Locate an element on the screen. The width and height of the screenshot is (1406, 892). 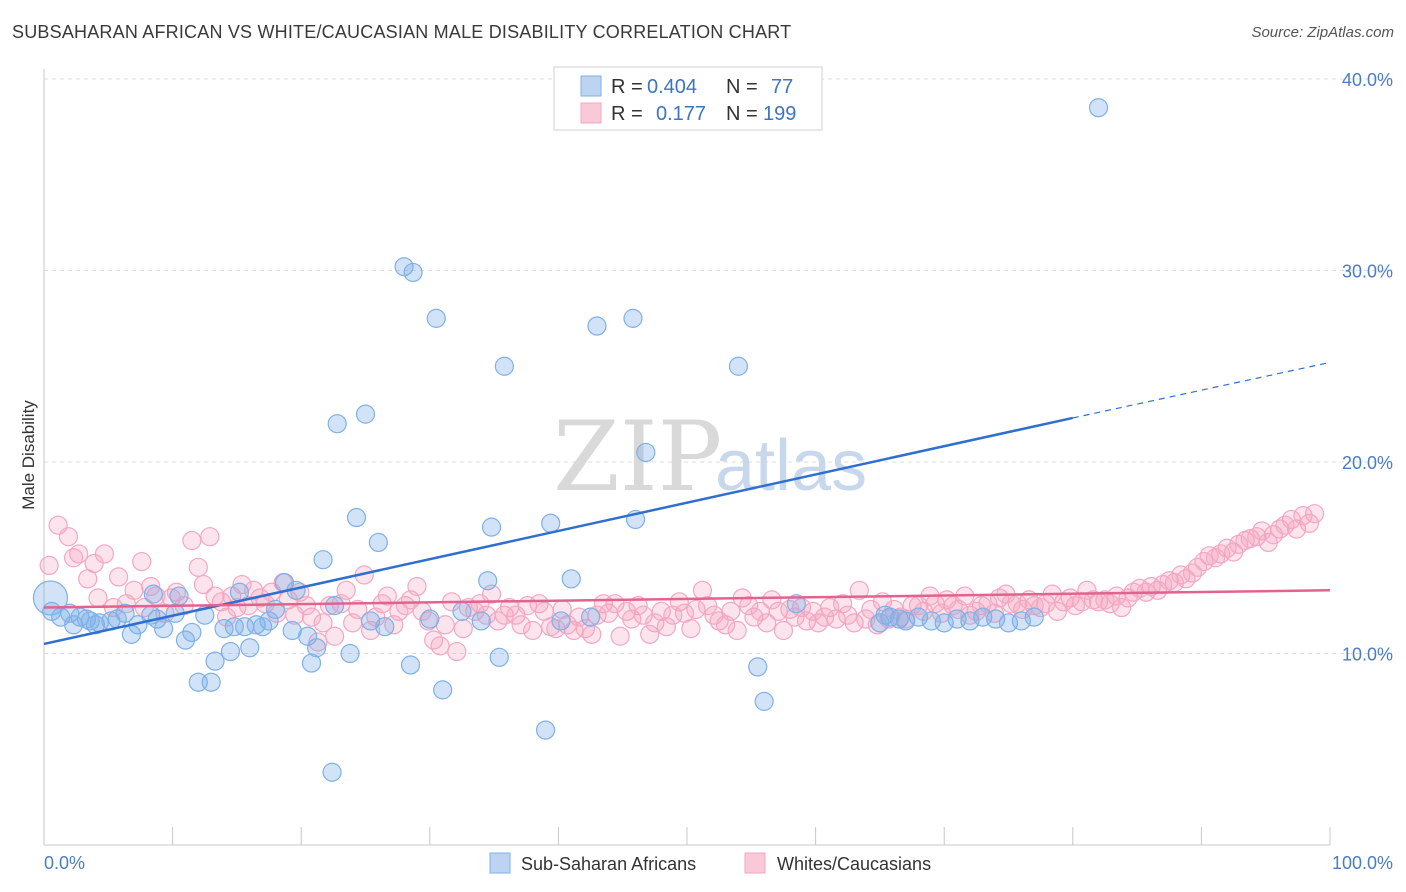
trend-line-sub-saharan-extension is located at coordinates (1201, 390).